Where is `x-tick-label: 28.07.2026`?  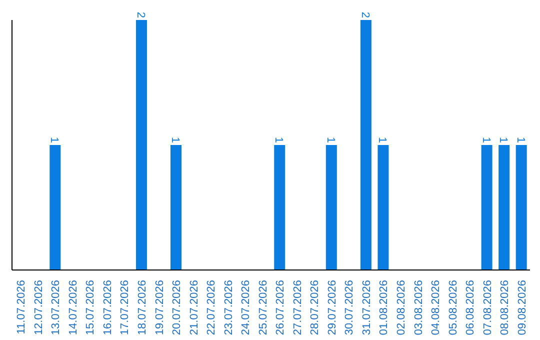
x-tick-label: 28.07.2026 is located at coordinates (315, 308).